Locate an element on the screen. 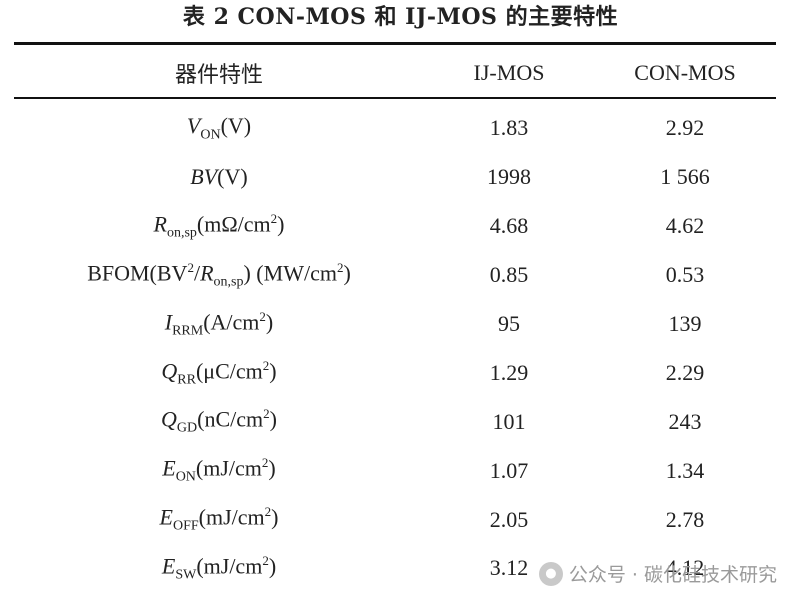 The height and width of the screenshot is (603, 801). param-cell: QRR(μC/cm2) is located at coordinates (219, 372).